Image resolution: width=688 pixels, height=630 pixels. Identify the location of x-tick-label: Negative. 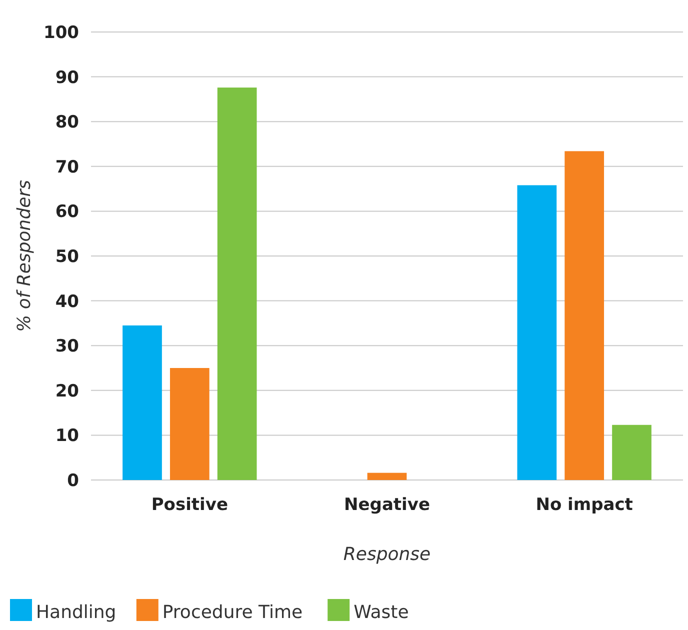
(387, 505).